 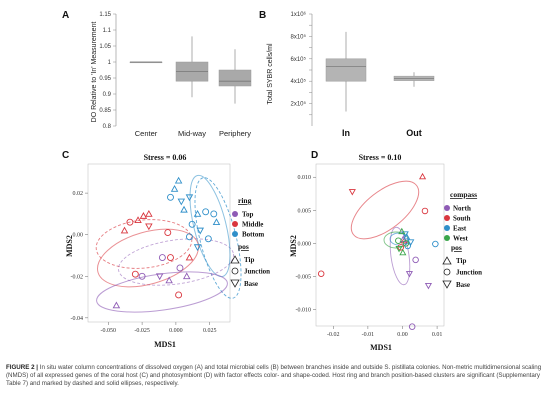 I want to click on legend-base-label: Base, so click(x=251, y=284).